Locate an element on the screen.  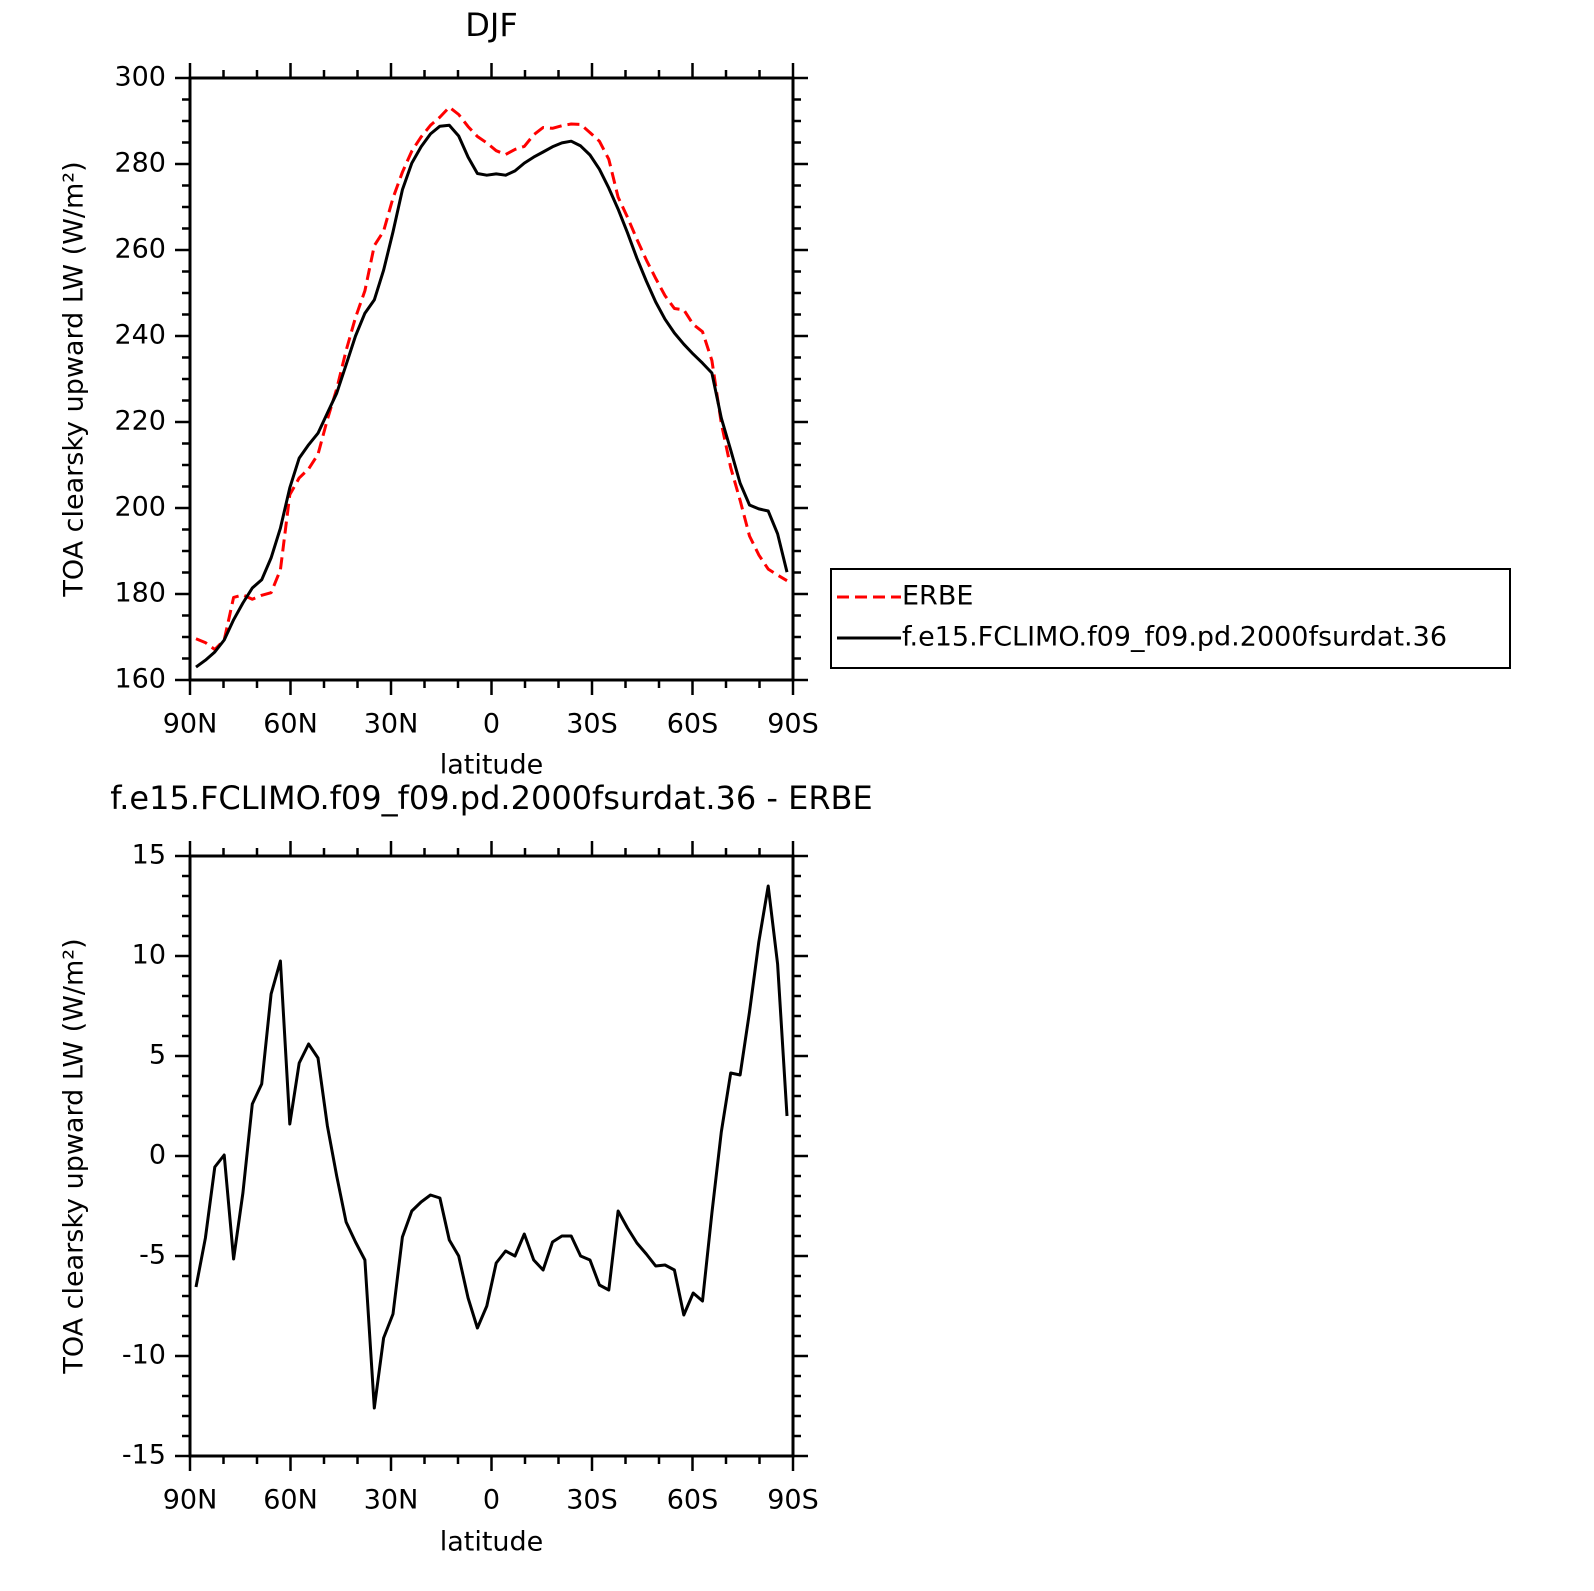
y-tick-label: 220 is located at coordinates (140, 421).